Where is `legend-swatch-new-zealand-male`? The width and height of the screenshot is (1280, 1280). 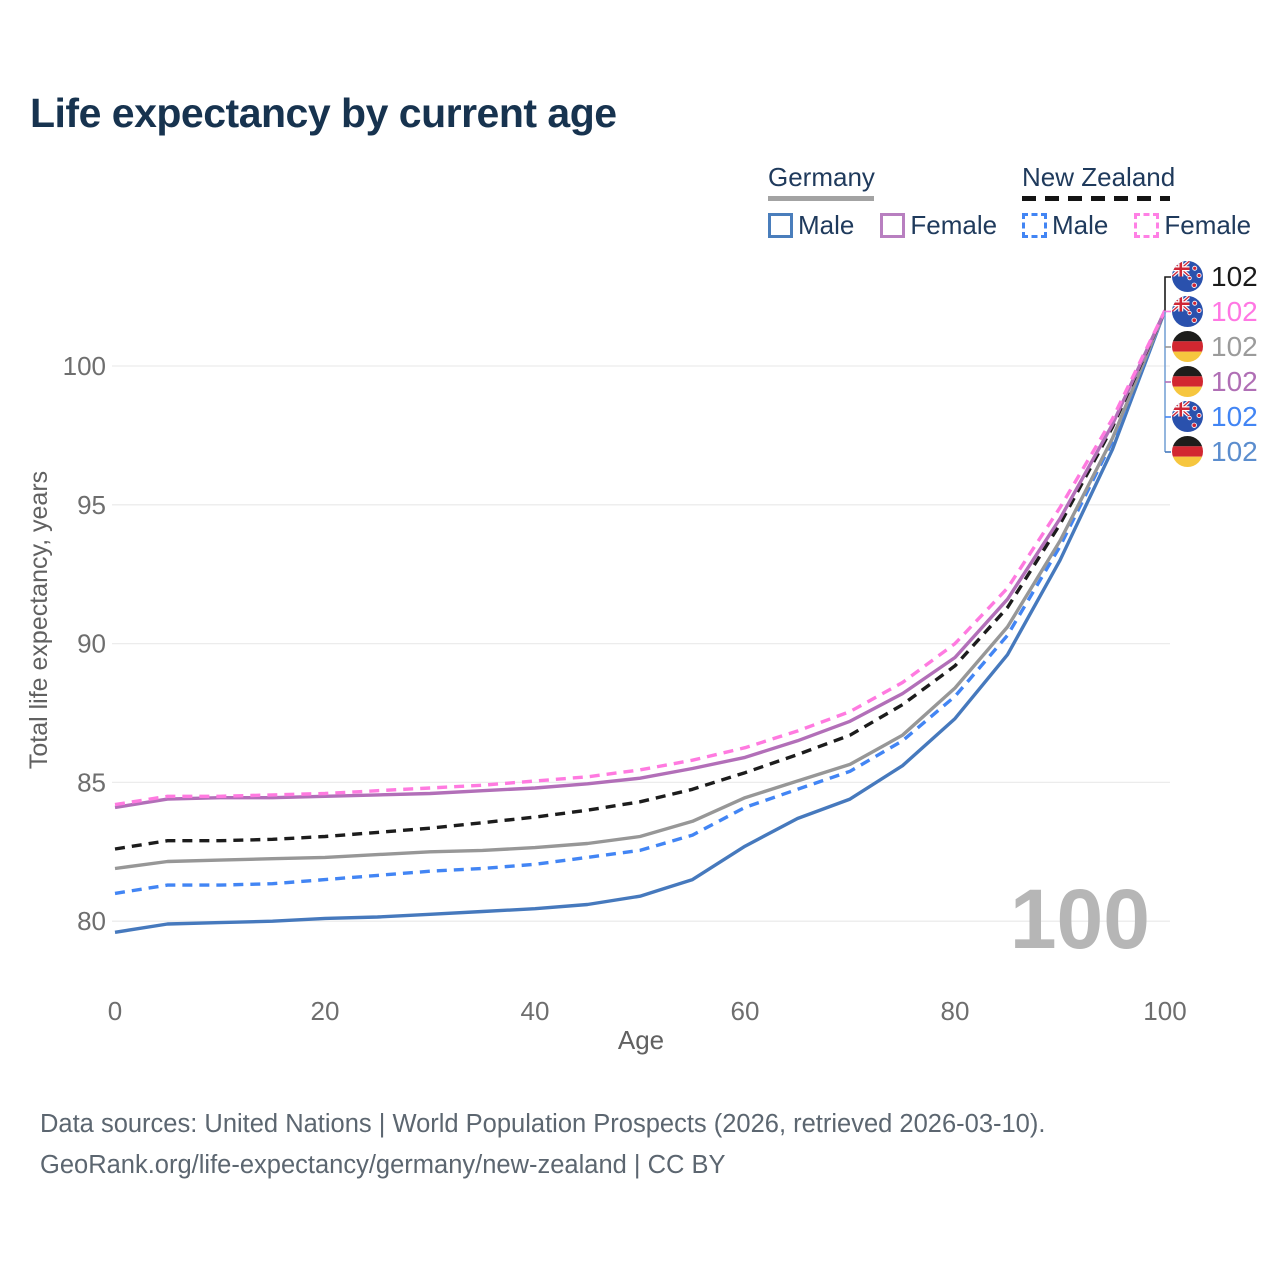 legend-swatch-new-zealand-male is located at coordinates (1034, 225).